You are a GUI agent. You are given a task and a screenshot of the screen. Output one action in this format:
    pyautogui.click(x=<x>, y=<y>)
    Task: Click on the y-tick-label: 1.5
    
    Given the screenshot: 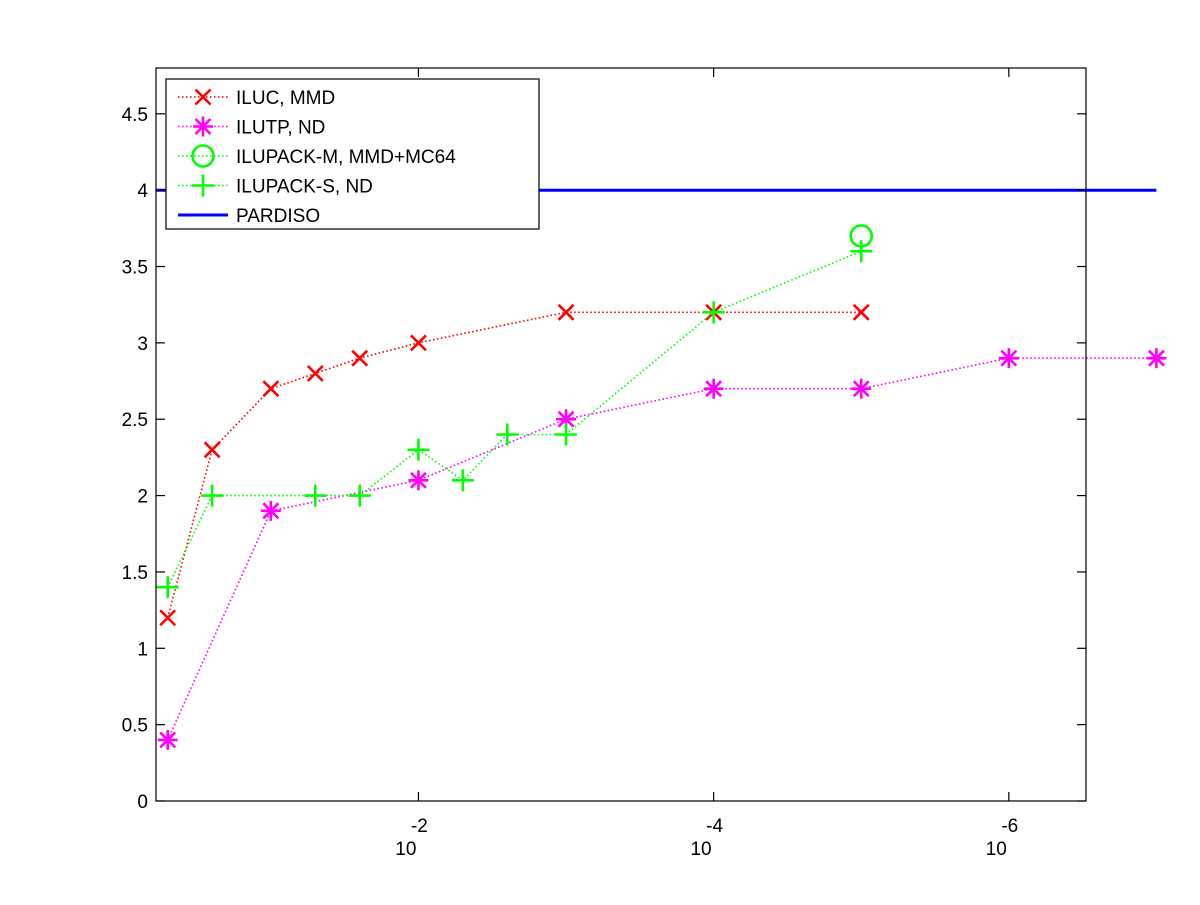 What is the action you would take?
    pyautogui.click(x=135, y=573)
    